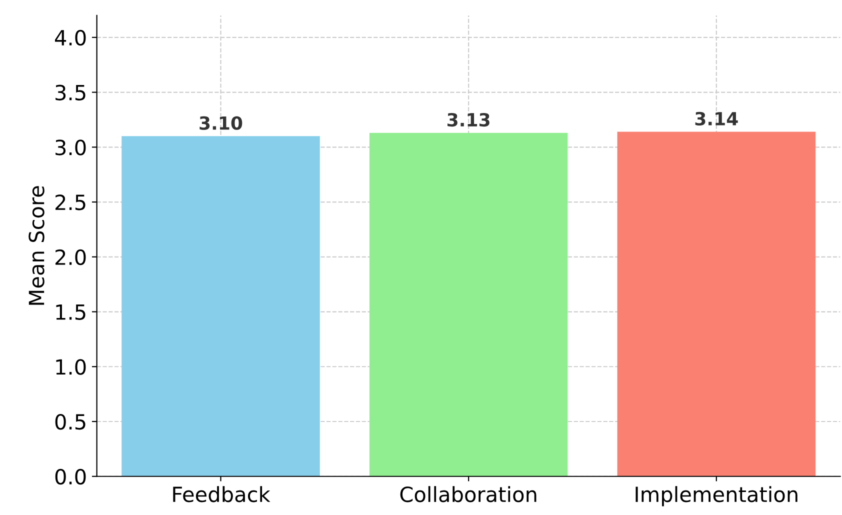 This screenshot has height=515, width=842. I want to click on y-tick-label: 1.5, so click(71, 312).